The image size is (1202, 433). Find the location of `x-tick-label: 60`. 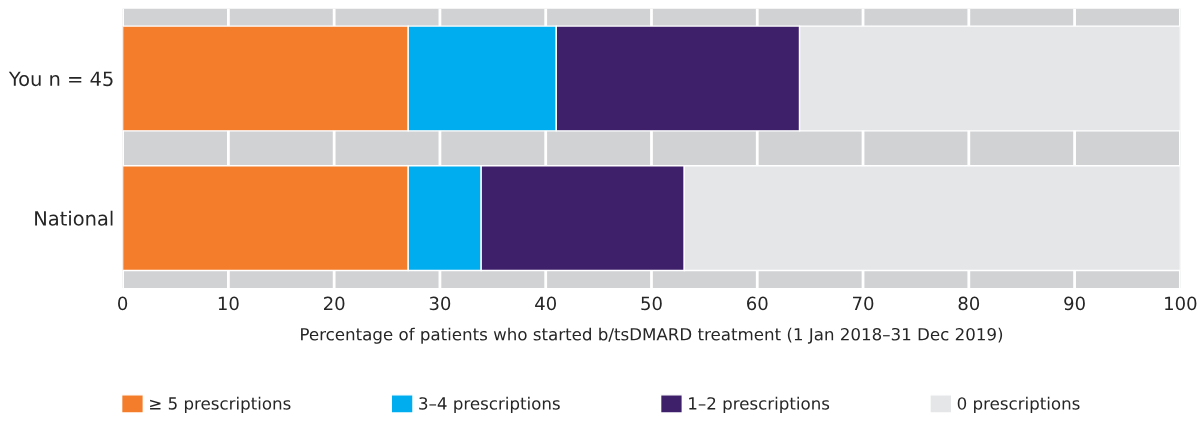

x-tick-label: 60 is located at coordinates (757, 303).